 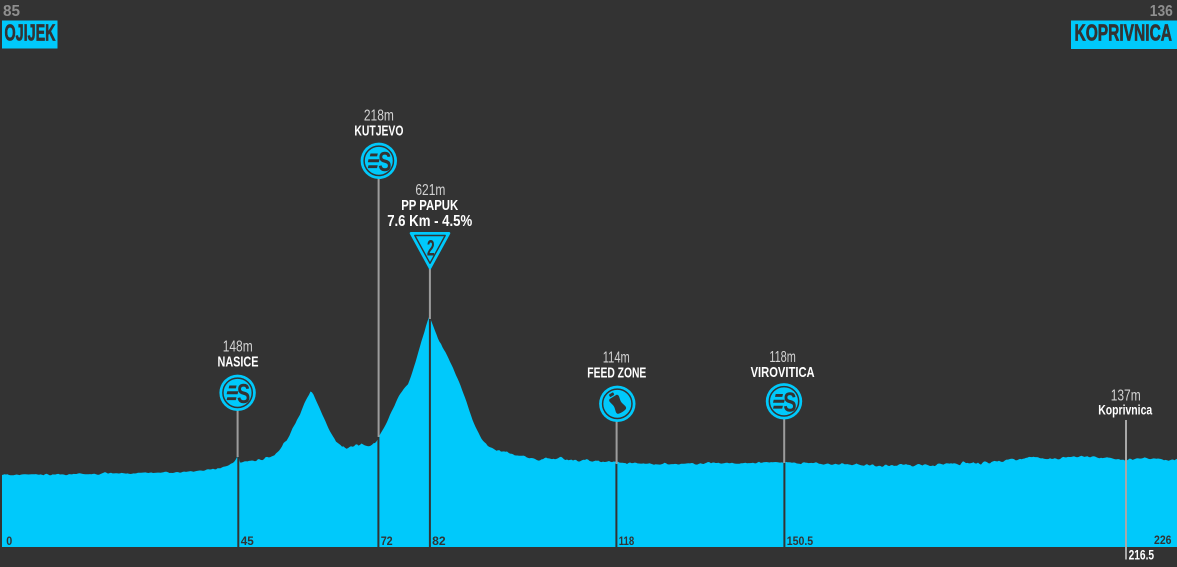 What do you see at coordinates (616, 373) in the screenshot?
I see `svg-text: FEED ZONE` at bounding box center [616, 373].